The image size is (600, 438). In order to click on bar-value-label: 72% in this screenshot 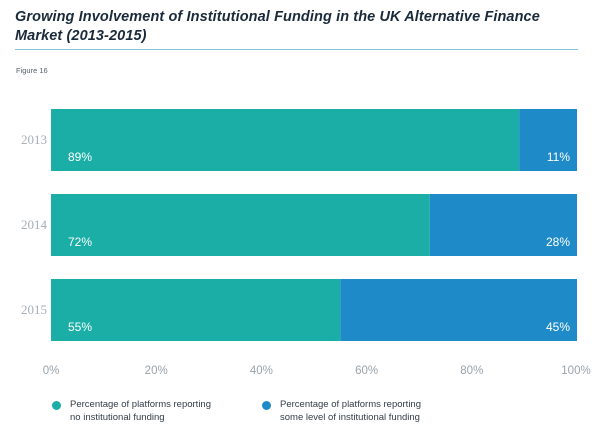, I will do `click(80, 242)`.